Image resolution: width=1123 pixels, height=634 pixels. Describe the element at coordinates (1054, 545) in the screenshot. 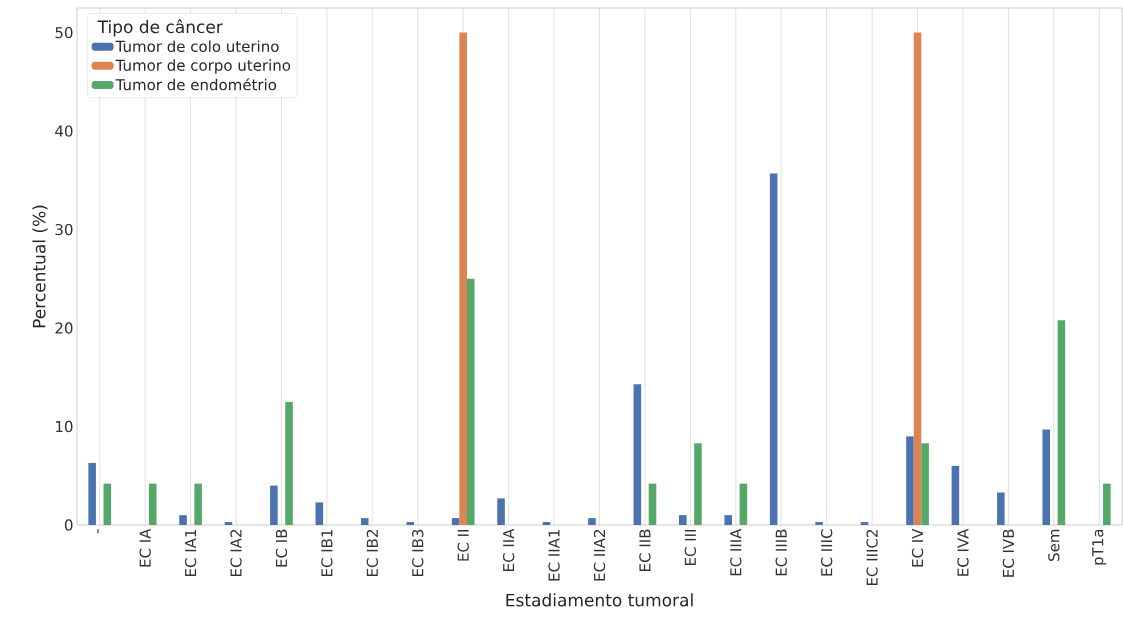

I see `x-tick-label: Sem` at that location.